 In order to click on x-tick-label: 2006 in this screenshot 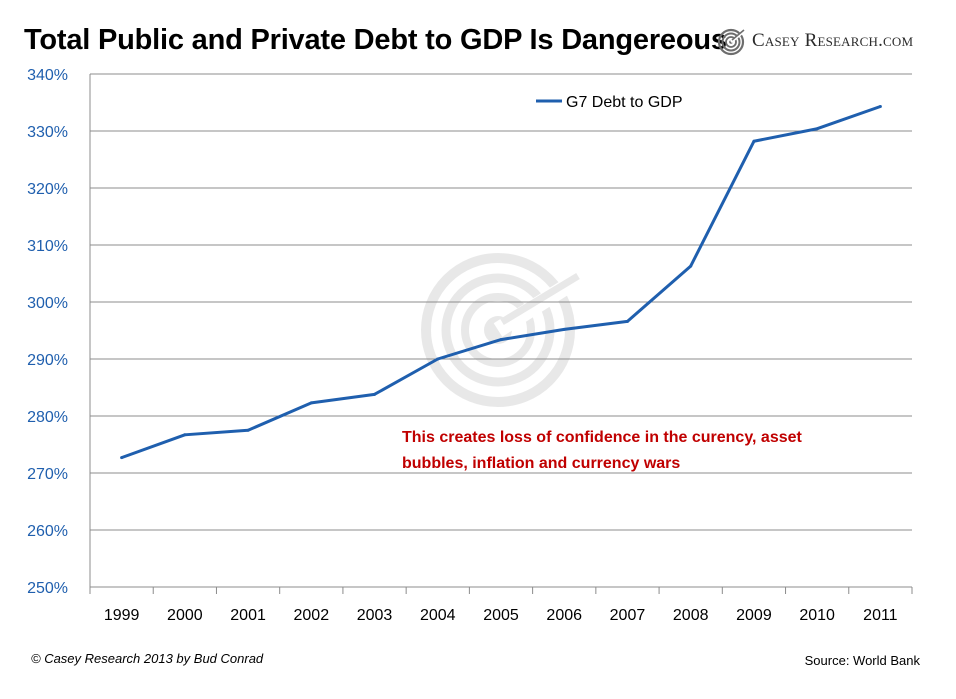, I will do `click(564, 615)`.